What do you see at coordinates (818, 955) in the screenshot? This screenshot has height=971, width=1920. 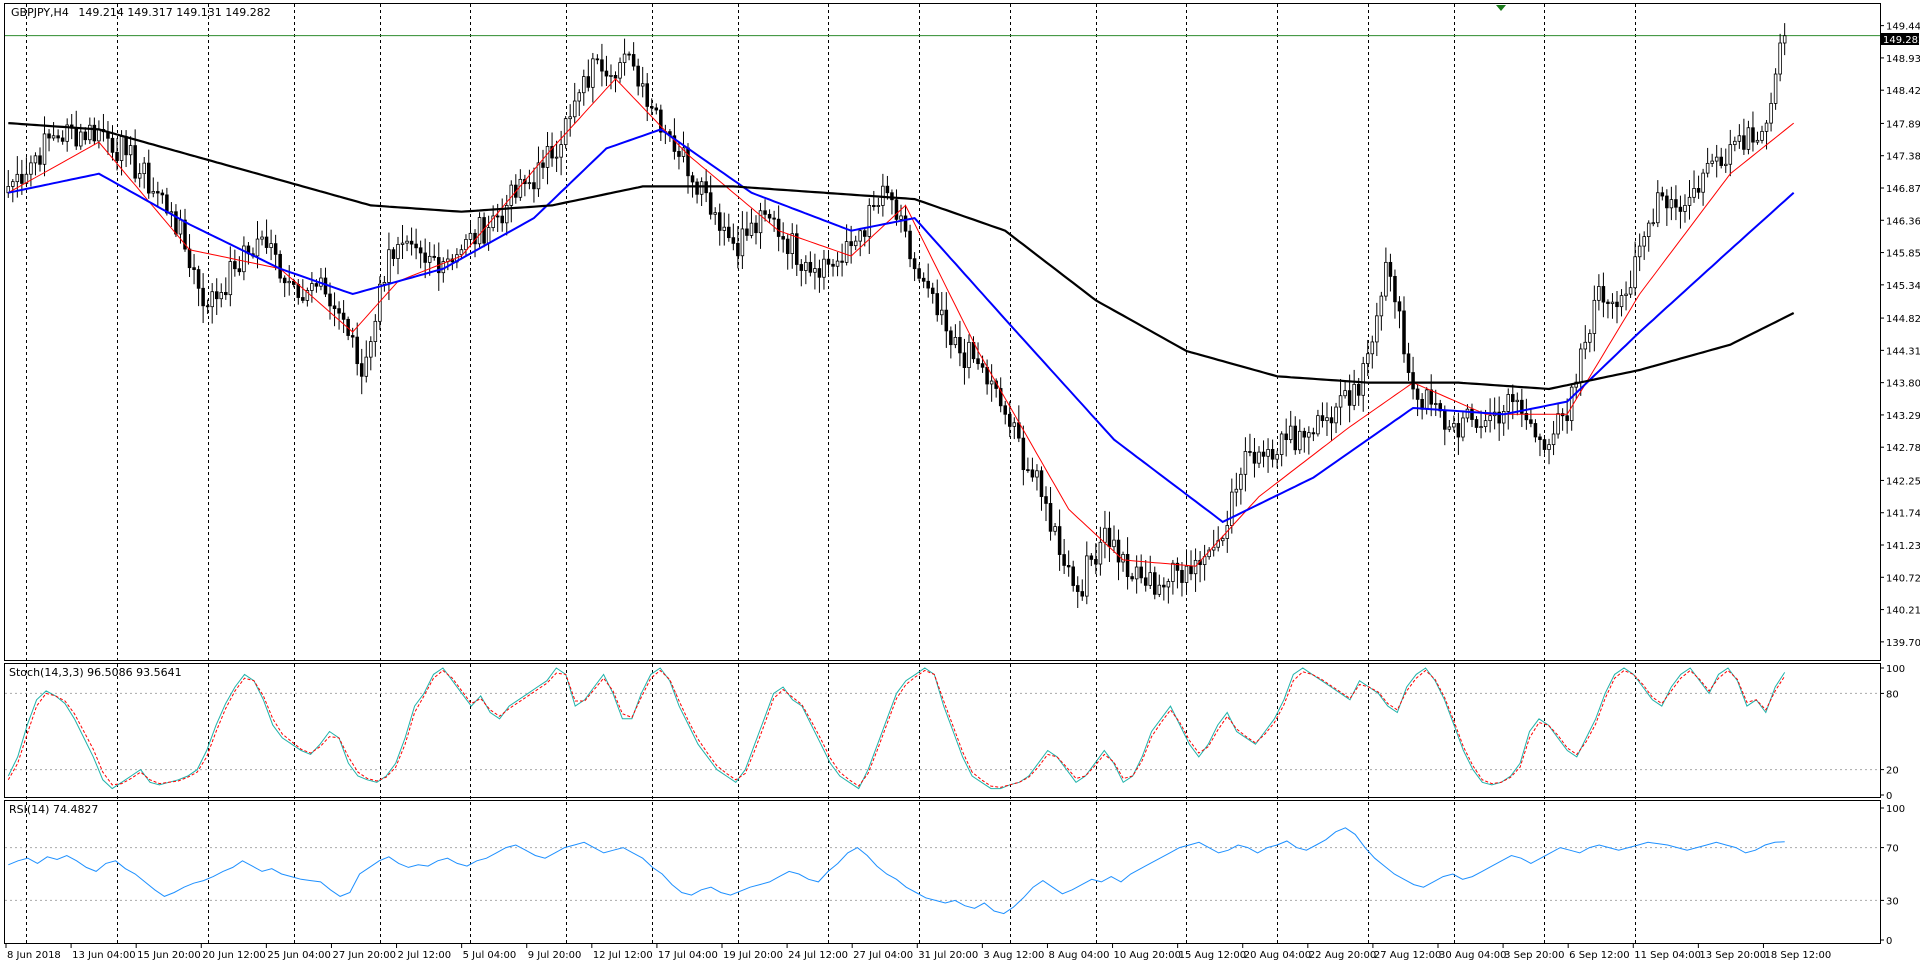 I see `time-tick-label: 24 Jul 12:00` at bounding box center [818, 955].